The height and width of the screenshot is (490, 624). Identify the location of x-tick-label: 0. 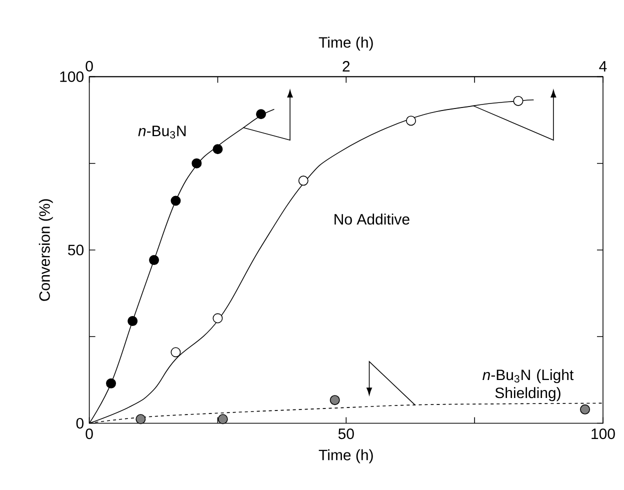
(89, 434).